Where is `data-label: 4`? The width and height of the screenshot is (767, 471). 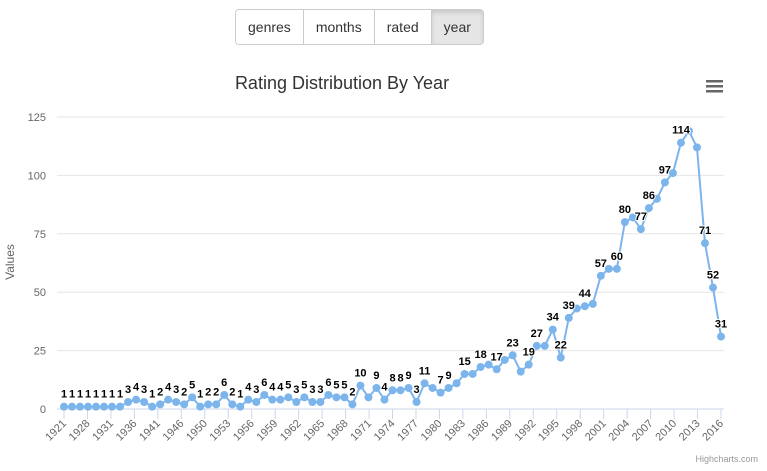
data-label: 4 is located at coordinates (272, 388).